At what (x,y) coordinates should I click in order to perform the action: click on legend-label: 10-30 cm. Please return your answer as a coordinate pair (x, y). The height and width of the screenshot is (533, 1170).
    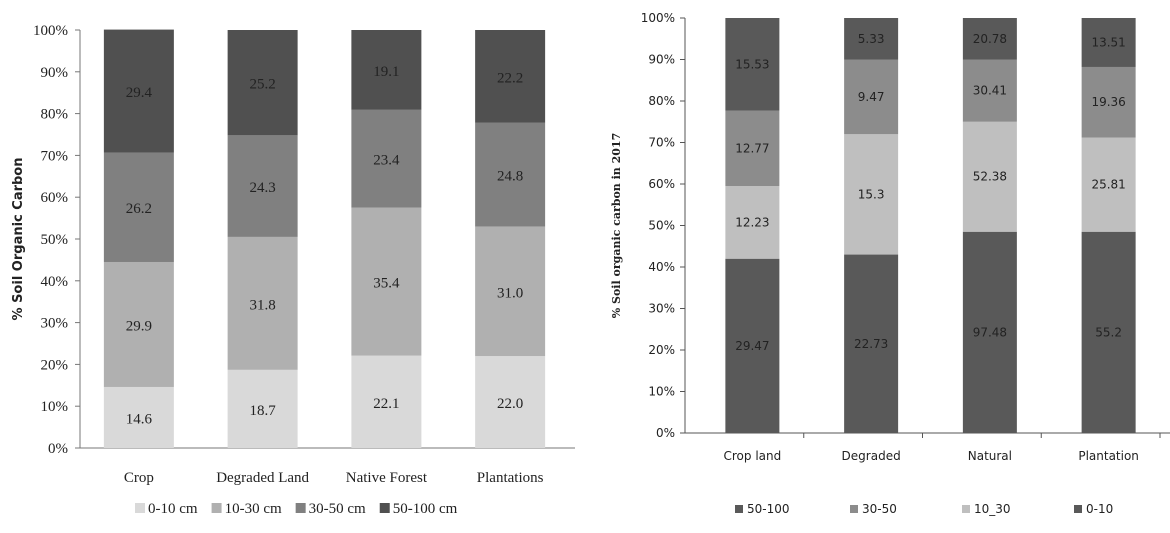
    Looking at the image, I should click on (253, 509).